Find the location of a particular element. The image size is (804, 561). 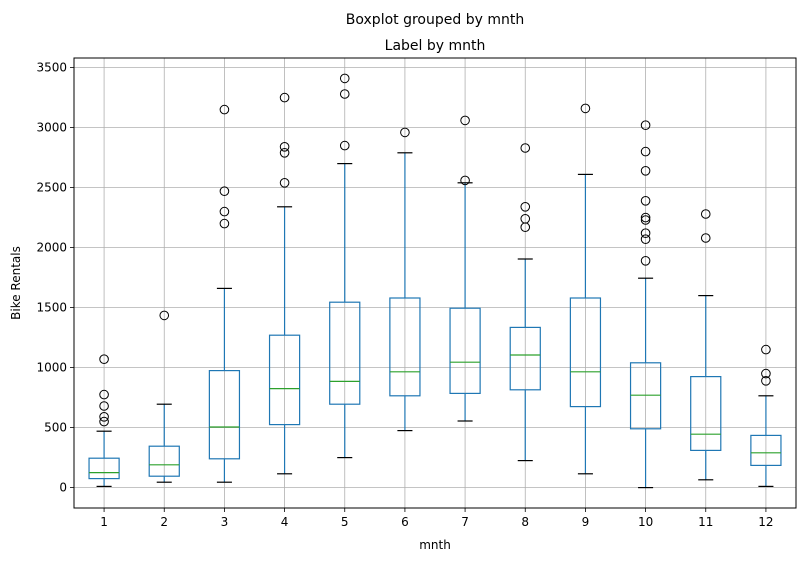

y-tick-label: 500 is located at coordinates (55, 428).